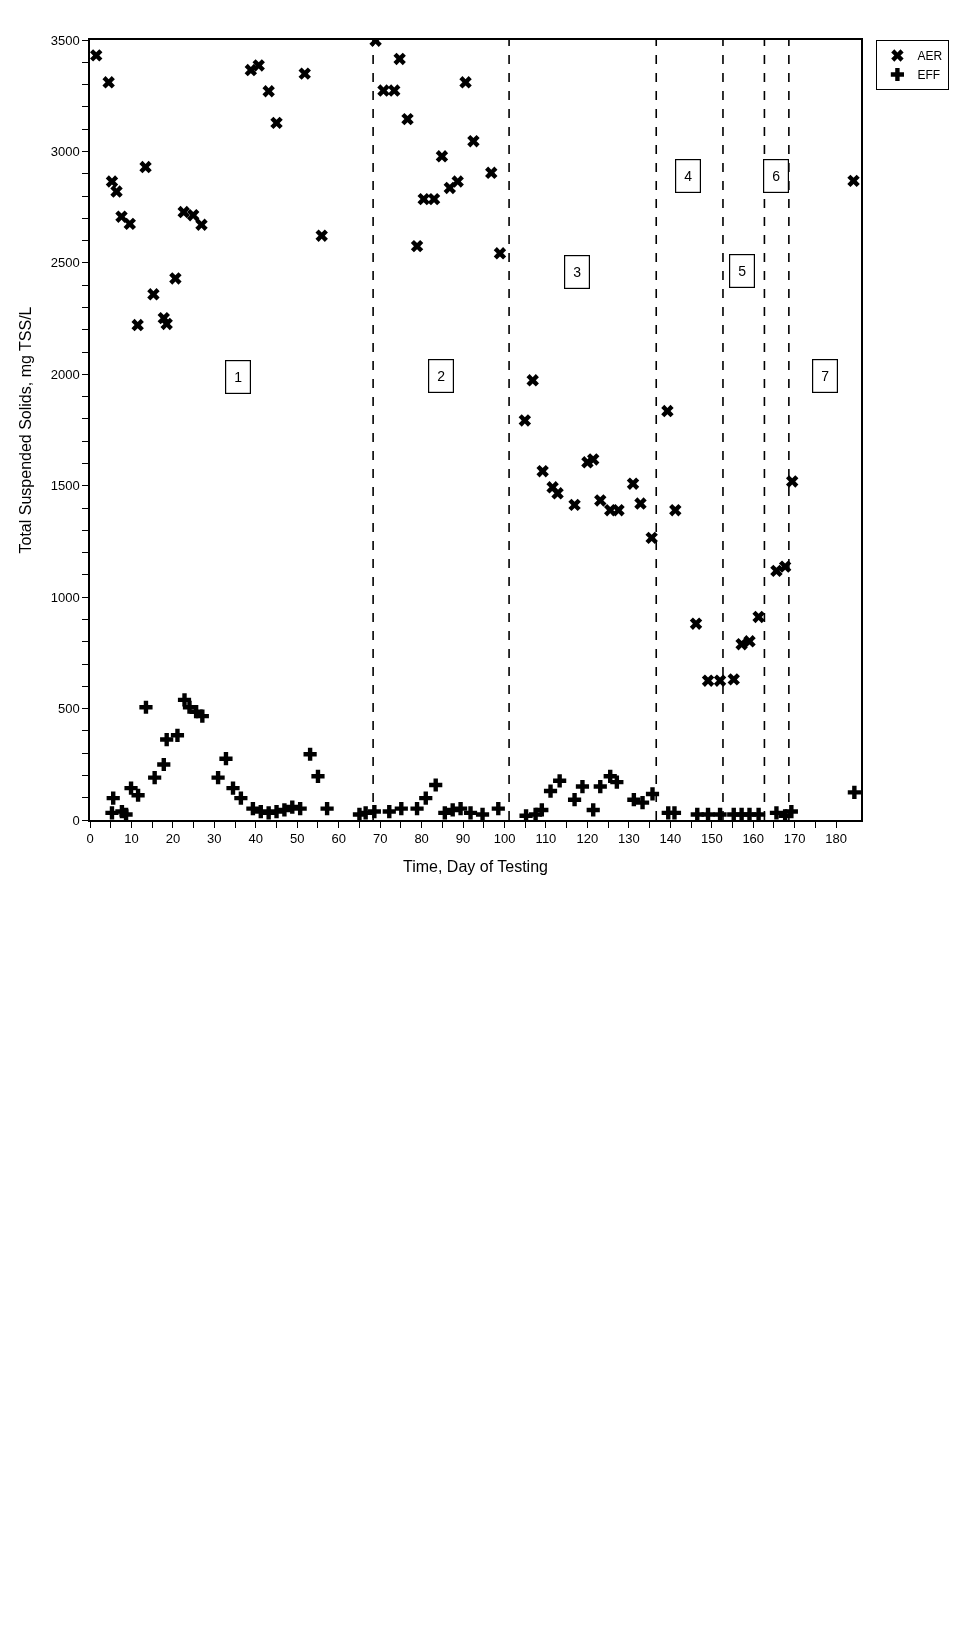 The height and width of the screenshot is (1650, 971). I want to click on legend-label: EFF, so click(929, 75).